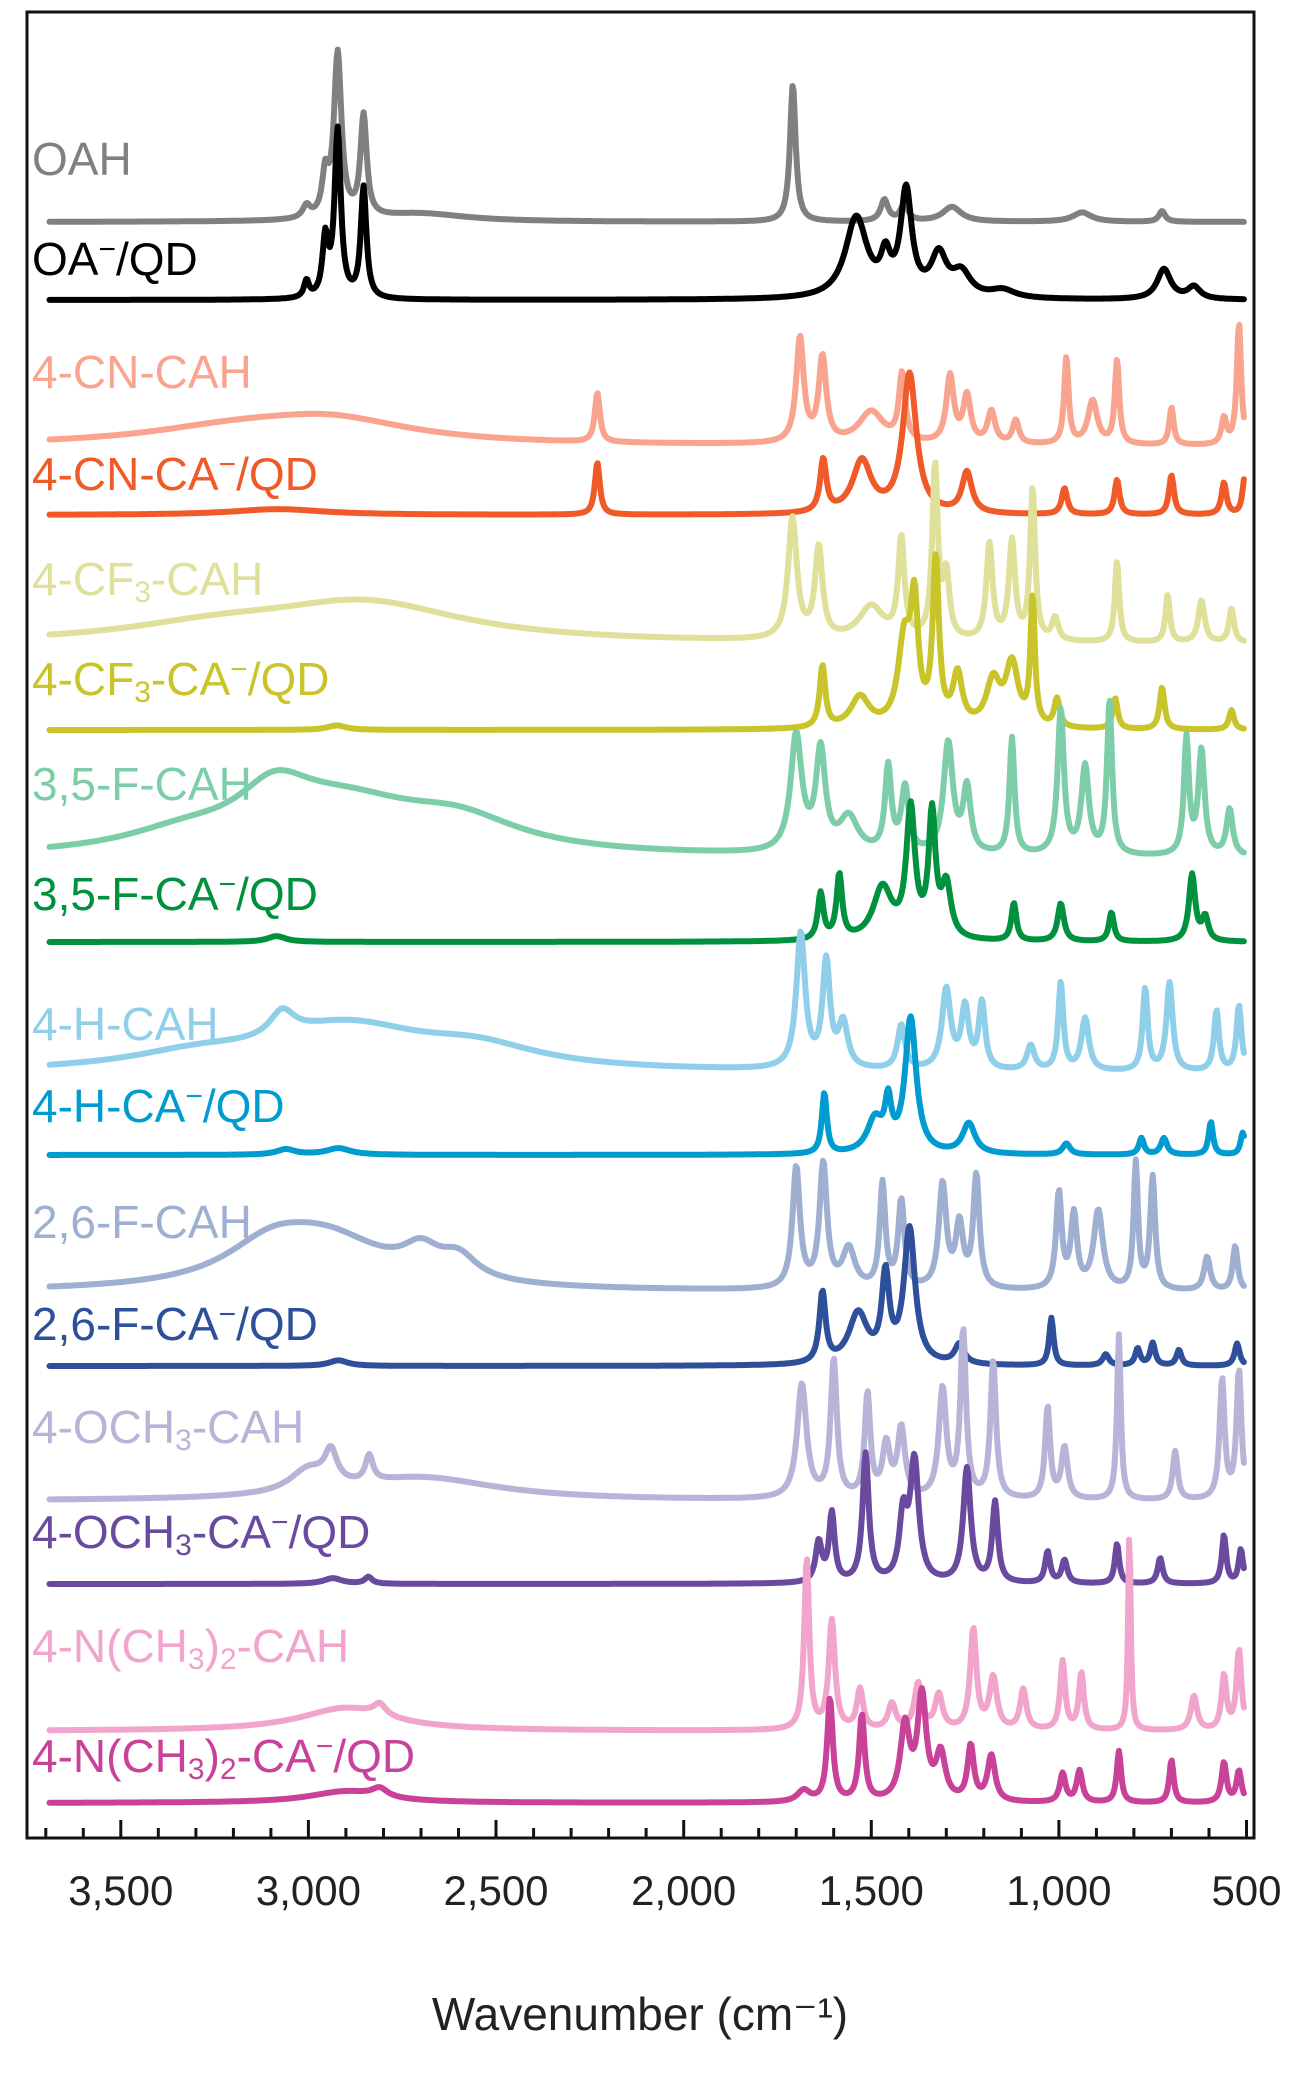 This screenshot has width=1297, height=2074. Describe the element at coordinates (201, 1534) in the screenshot. I see `series-label-och3-qd: 4-OCH3-CA−/QD` at that location.